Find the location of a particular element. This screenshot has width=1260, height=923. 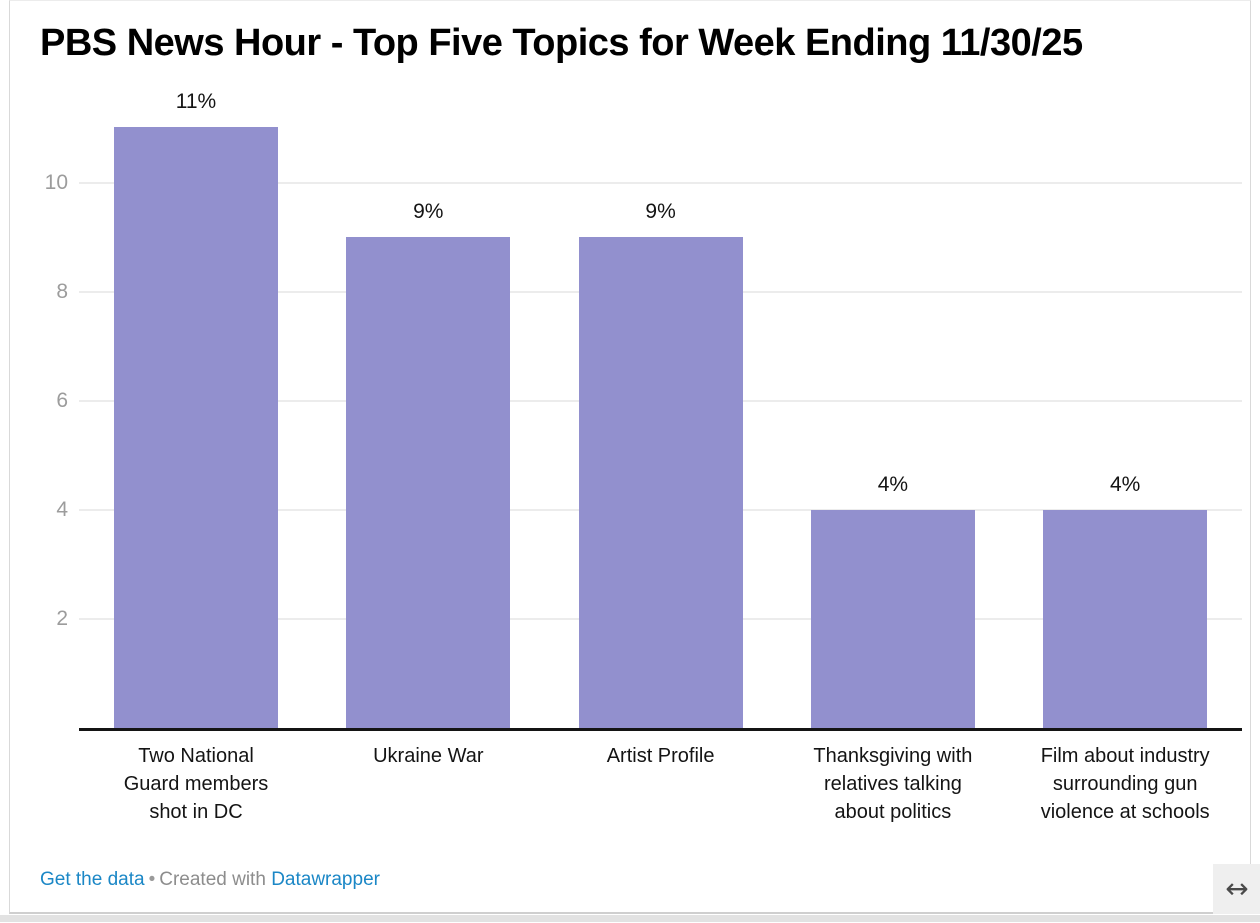

y-tick-label: 8 is located at coordinates (62, 291).